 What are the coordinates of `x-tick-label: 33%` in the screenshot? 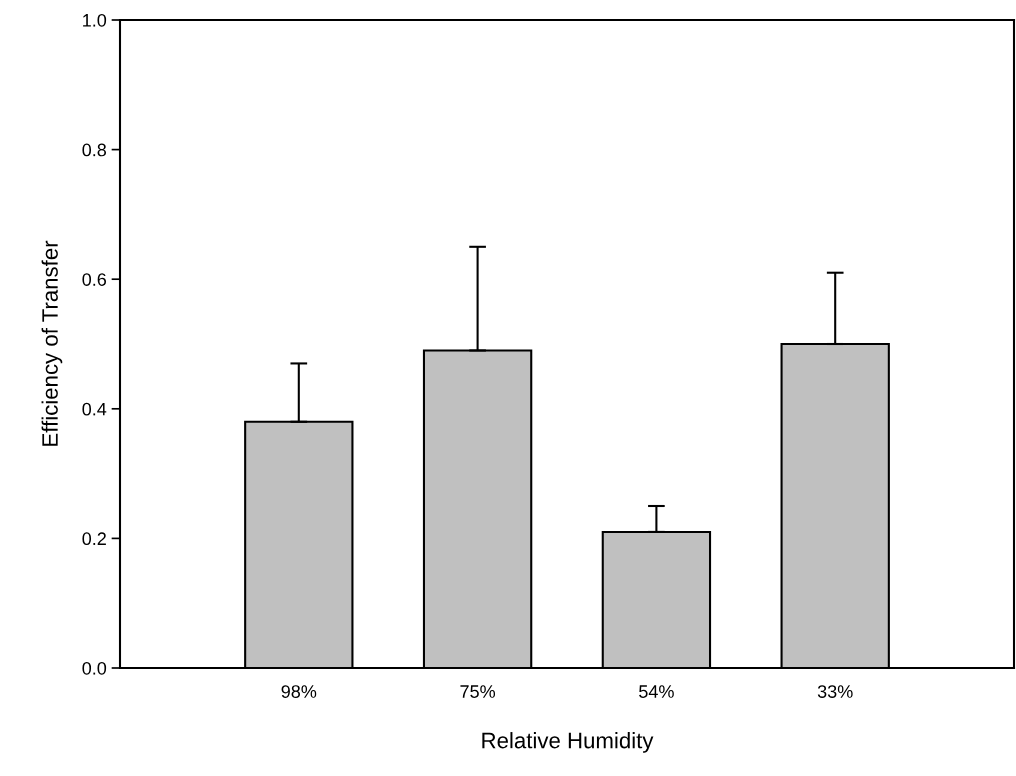 It's located at (835, 691).